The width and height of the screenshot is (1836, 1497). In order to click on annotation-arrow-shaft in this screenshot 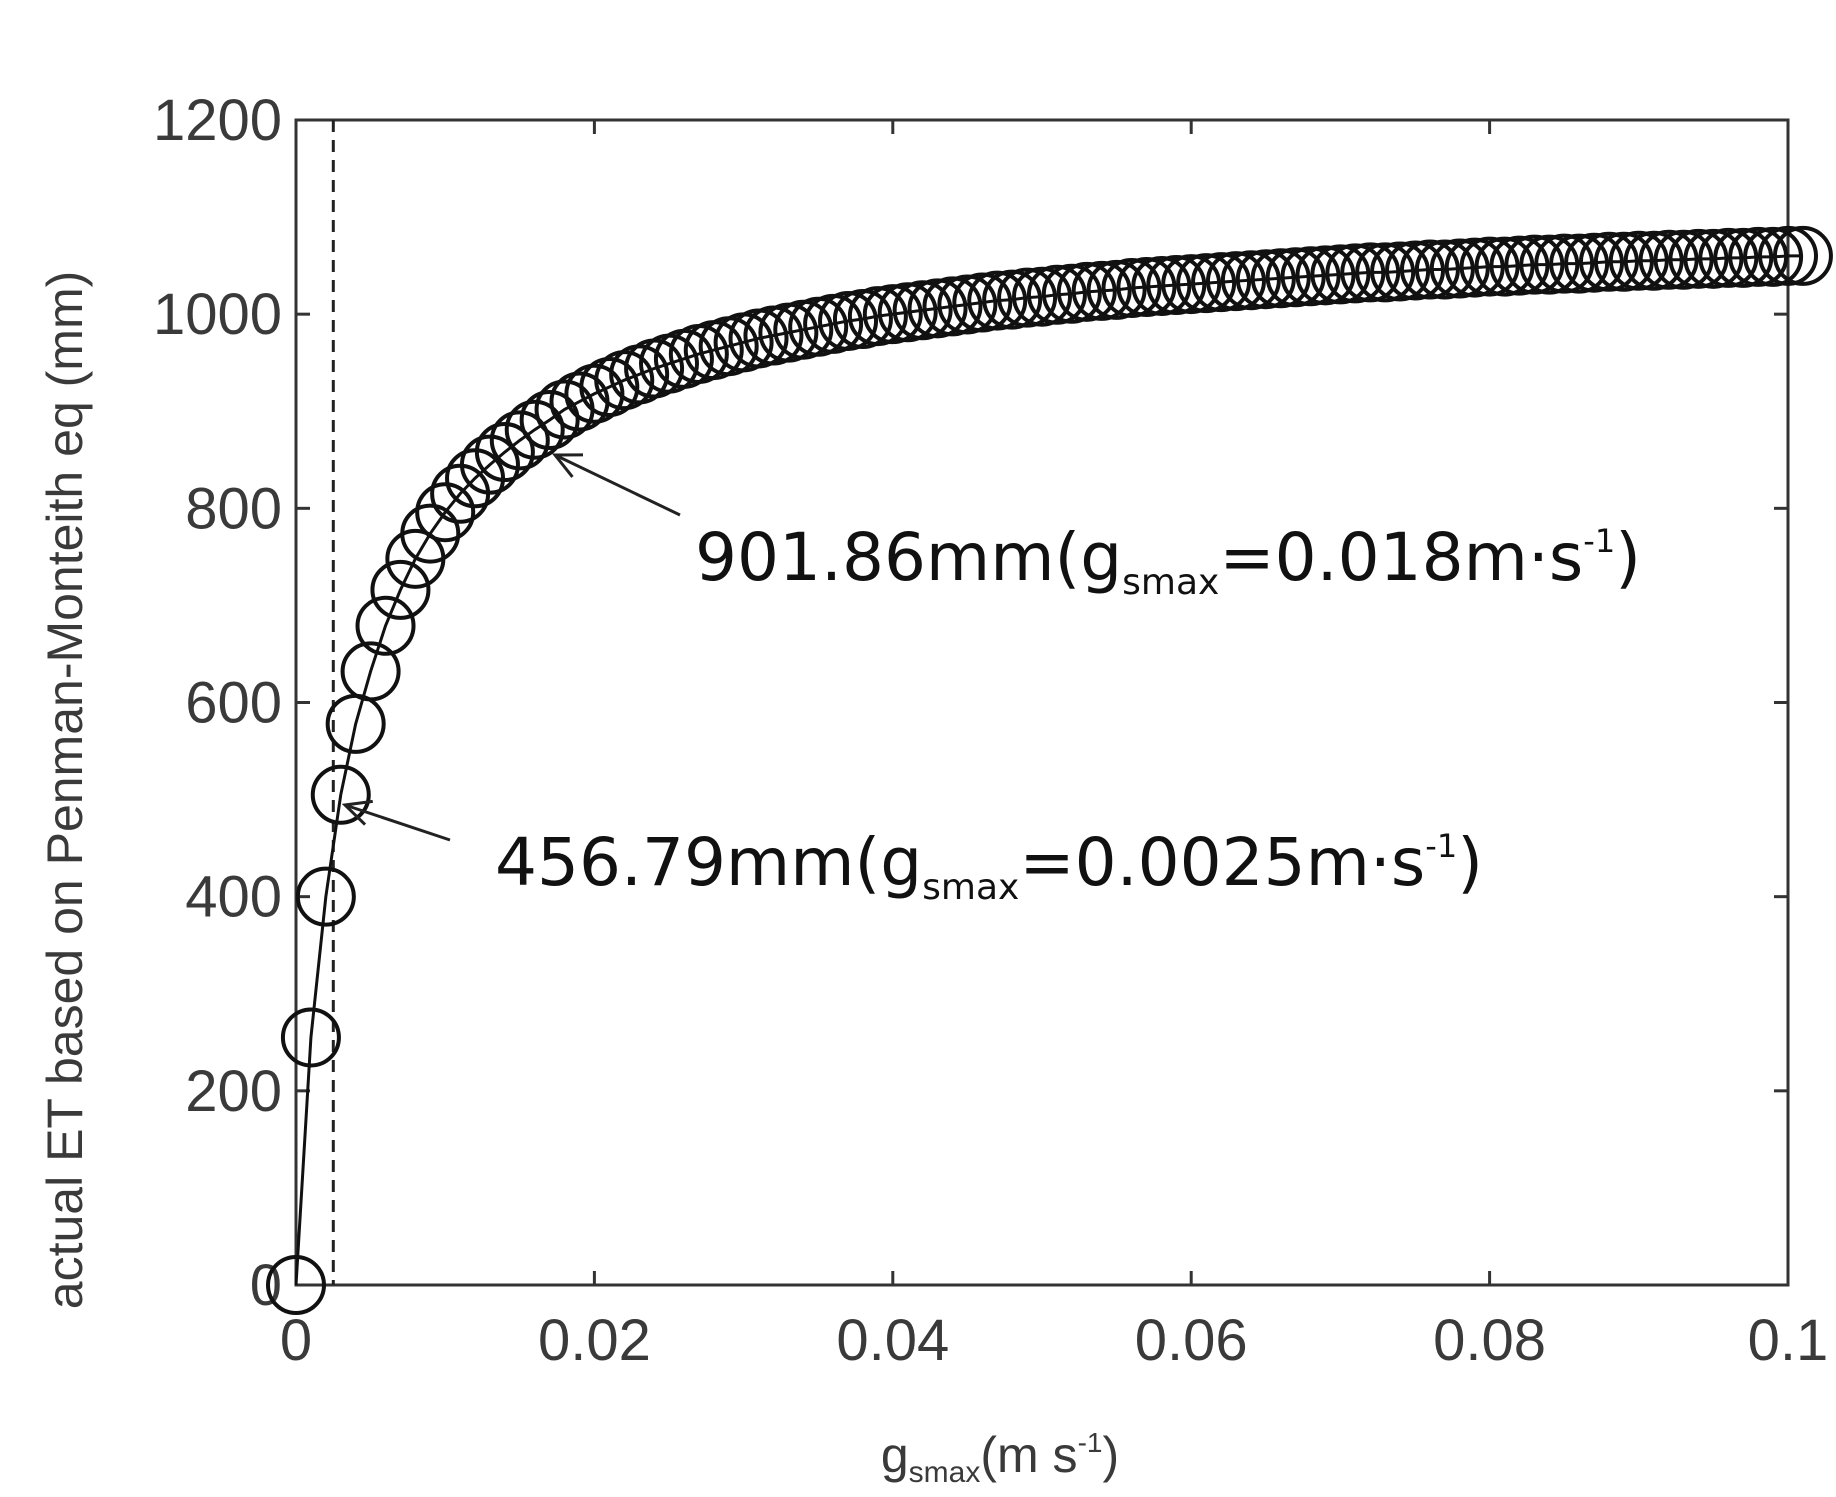, I will do `click(397, 822)`.